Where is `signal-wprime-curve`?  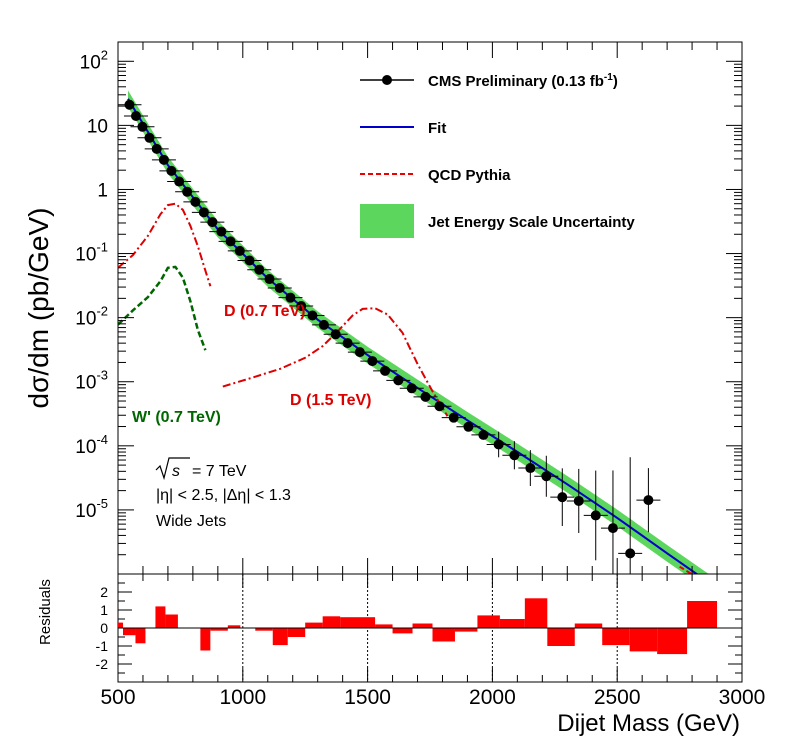
signal-wprime-curve is located at coordinates (162, 308).